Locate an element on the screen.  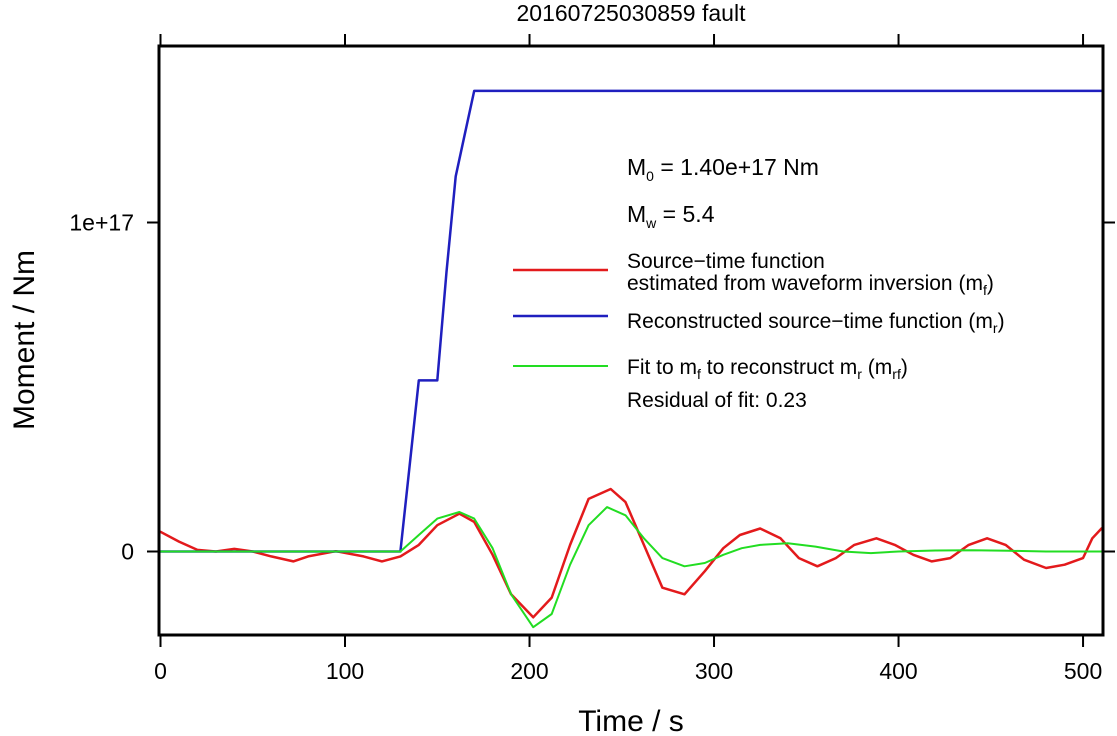
x-tick-label: 0 is located at coordinates (160, 671).